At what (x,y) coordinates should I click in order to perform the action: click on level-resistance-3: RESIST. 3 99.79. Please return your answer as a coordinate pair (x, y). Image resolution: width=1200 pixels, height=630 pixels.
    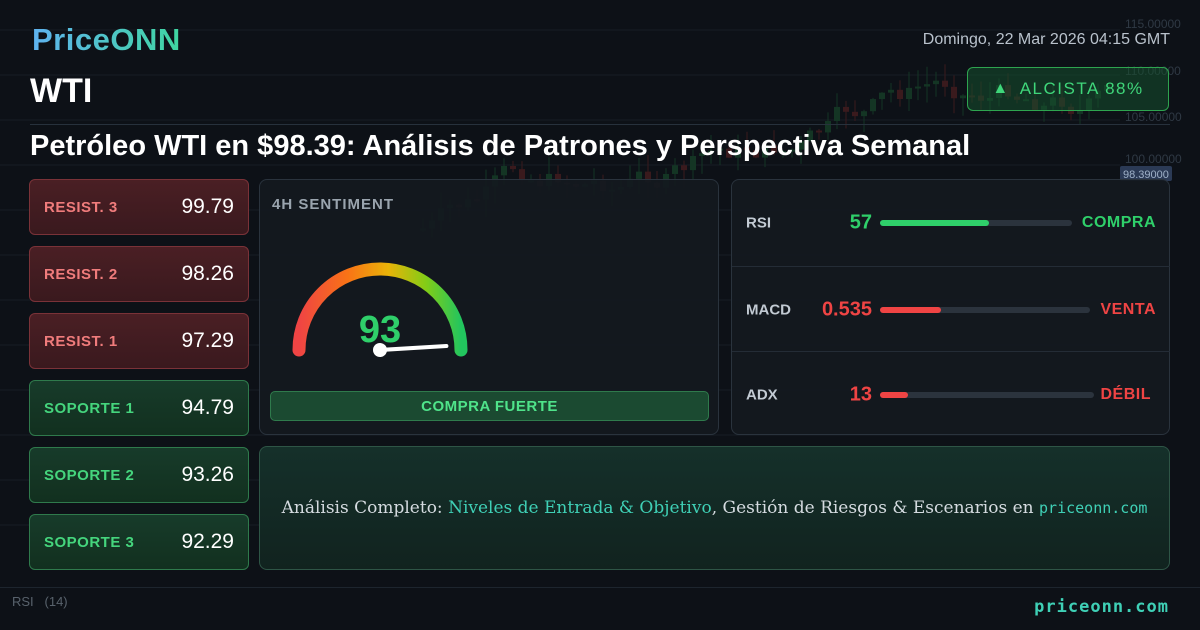
    Looking at the image, I should click on (139, 207).